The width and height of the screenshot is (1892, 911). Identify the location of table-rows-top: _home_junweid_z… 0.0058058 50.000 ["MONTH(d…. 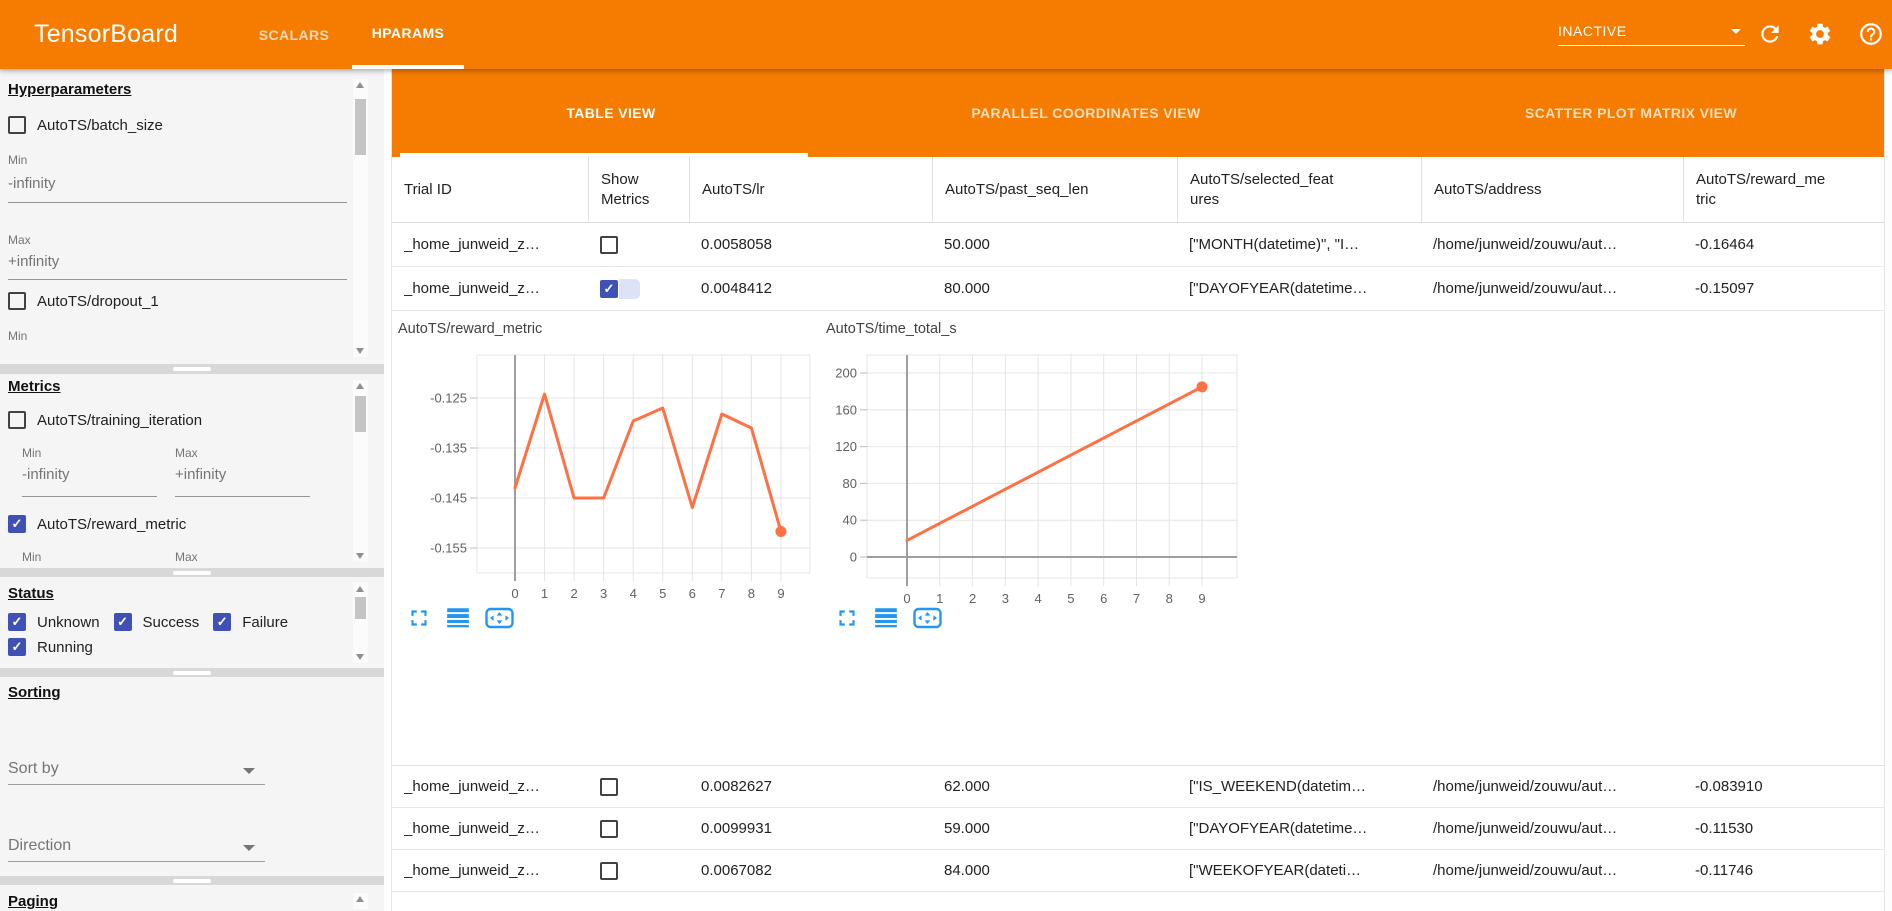
(1138, 267).